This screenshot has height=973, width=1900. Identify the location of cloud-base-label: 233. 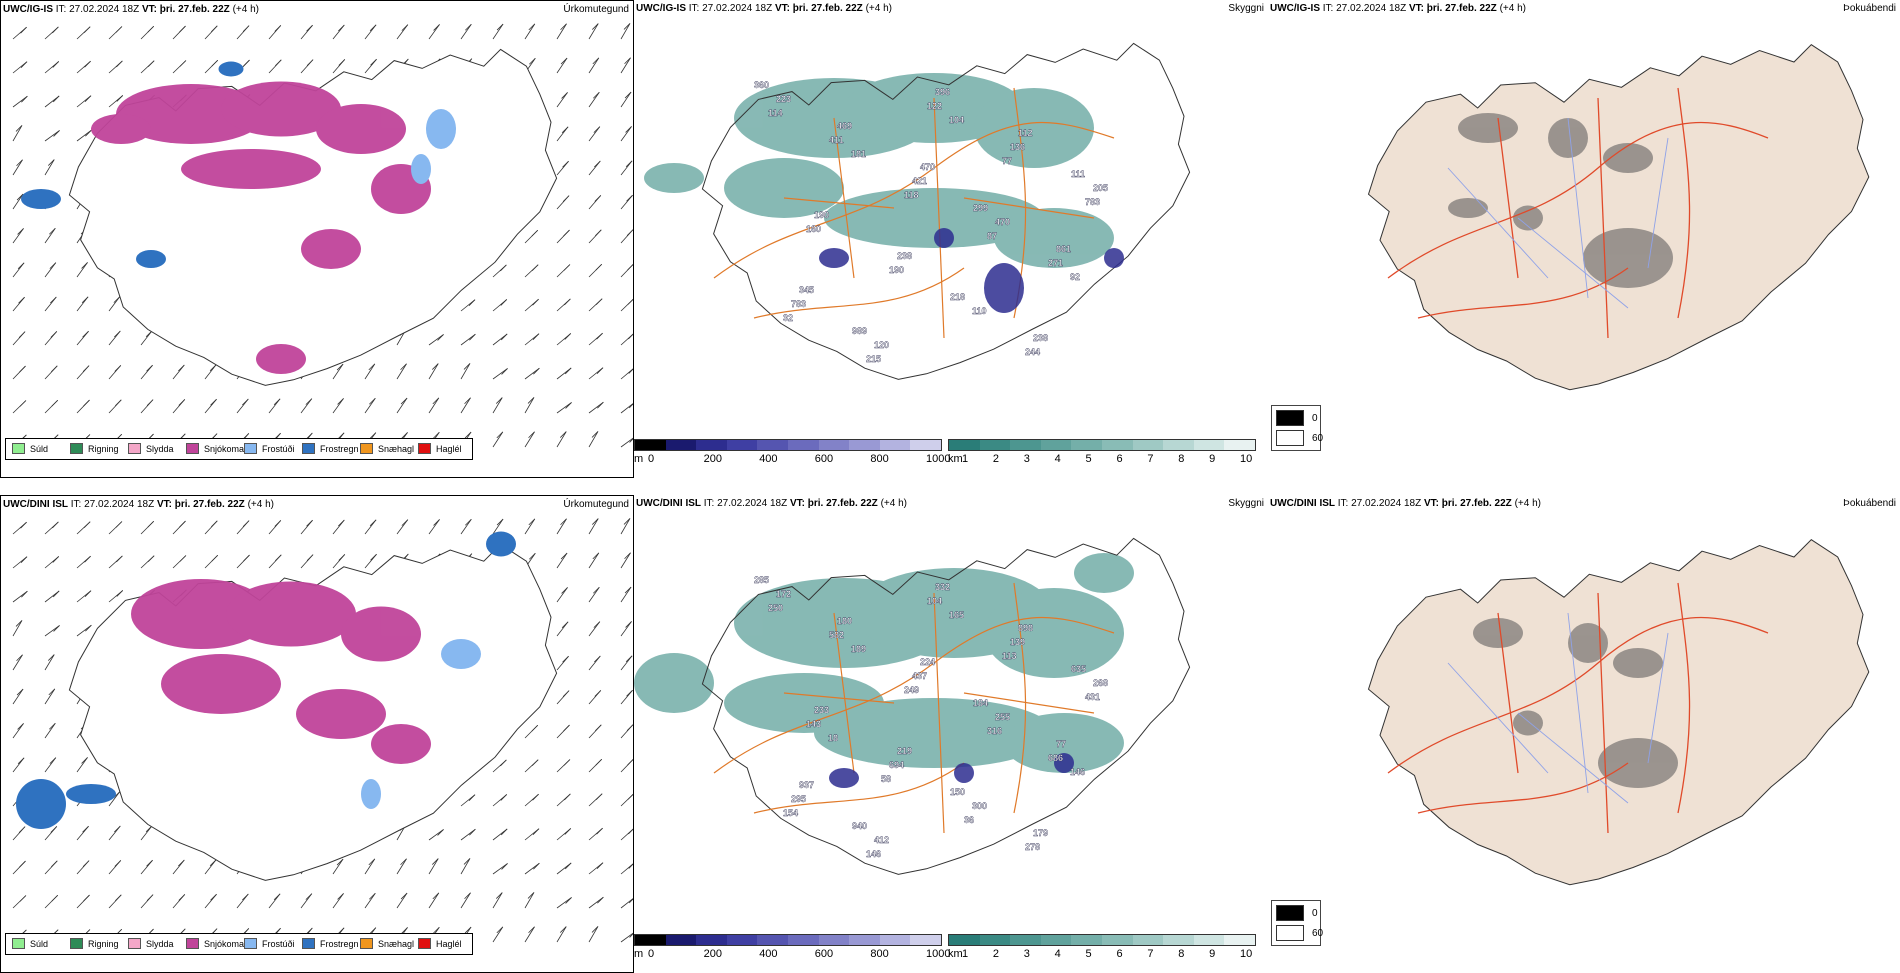
(821, 710).